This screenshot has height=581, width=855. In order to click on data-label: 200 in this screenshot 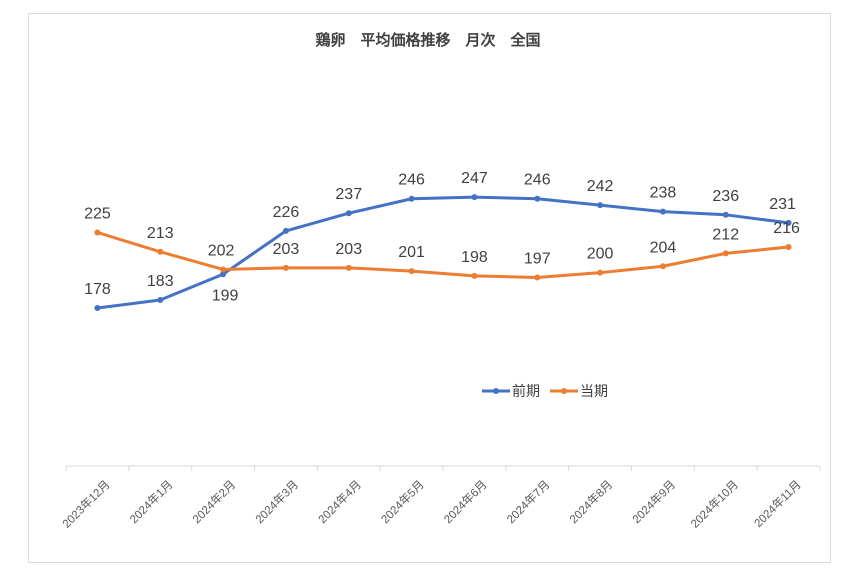, I will do `click(600, 254)`.